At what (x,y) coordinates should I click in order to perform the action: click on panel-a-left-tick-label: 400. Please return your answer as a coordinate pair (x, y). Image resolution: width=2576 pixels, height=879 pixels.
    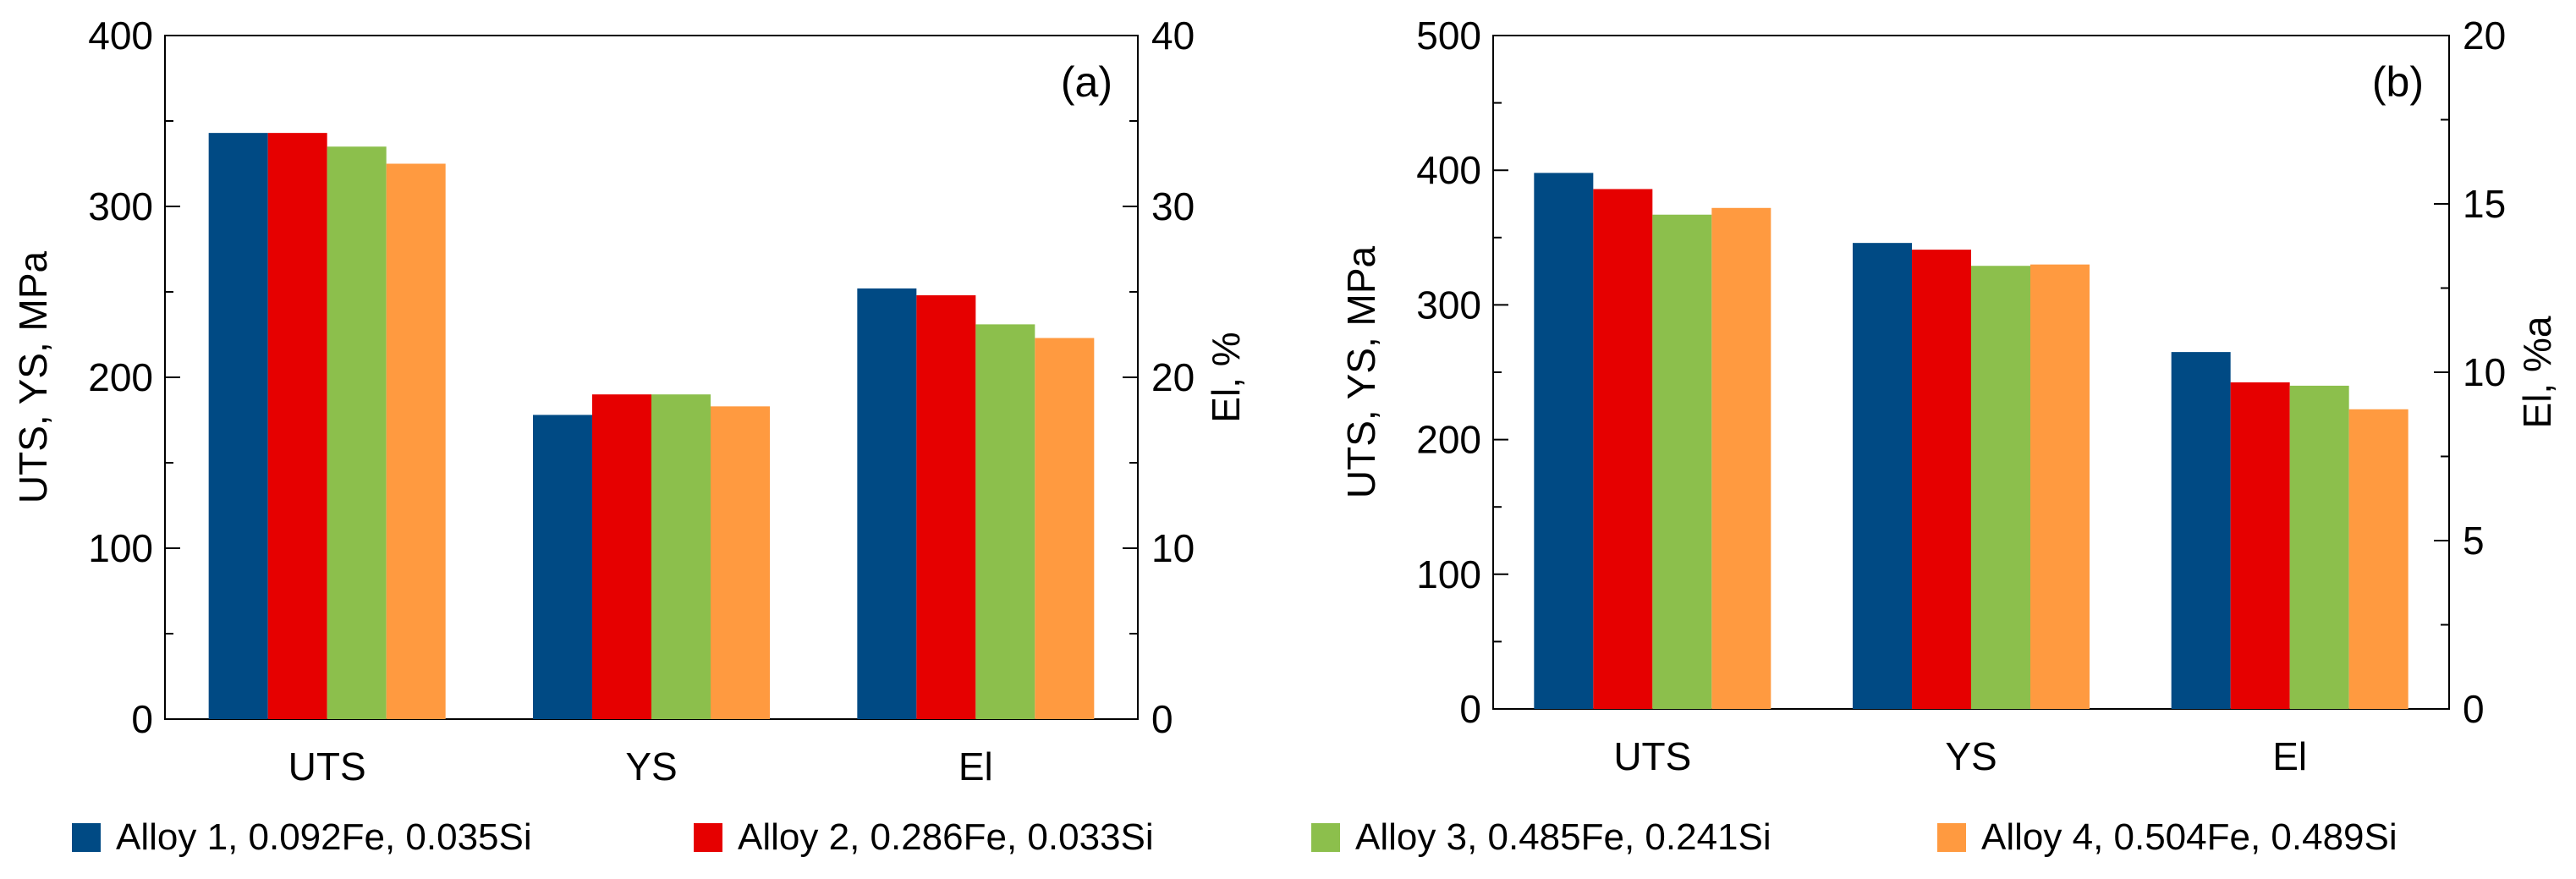
    Looking at the image, I should click on (121, 36).